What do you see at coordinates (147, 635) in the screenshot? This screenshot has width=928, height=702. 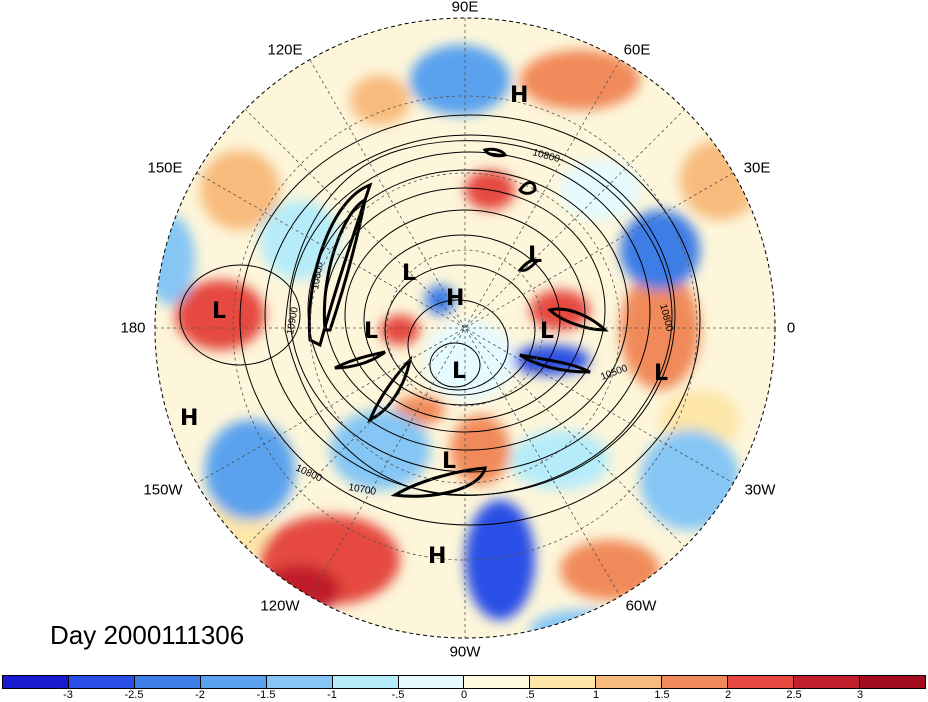 I see `day-title: Day 2000111306` at bounding box center [147, 635].